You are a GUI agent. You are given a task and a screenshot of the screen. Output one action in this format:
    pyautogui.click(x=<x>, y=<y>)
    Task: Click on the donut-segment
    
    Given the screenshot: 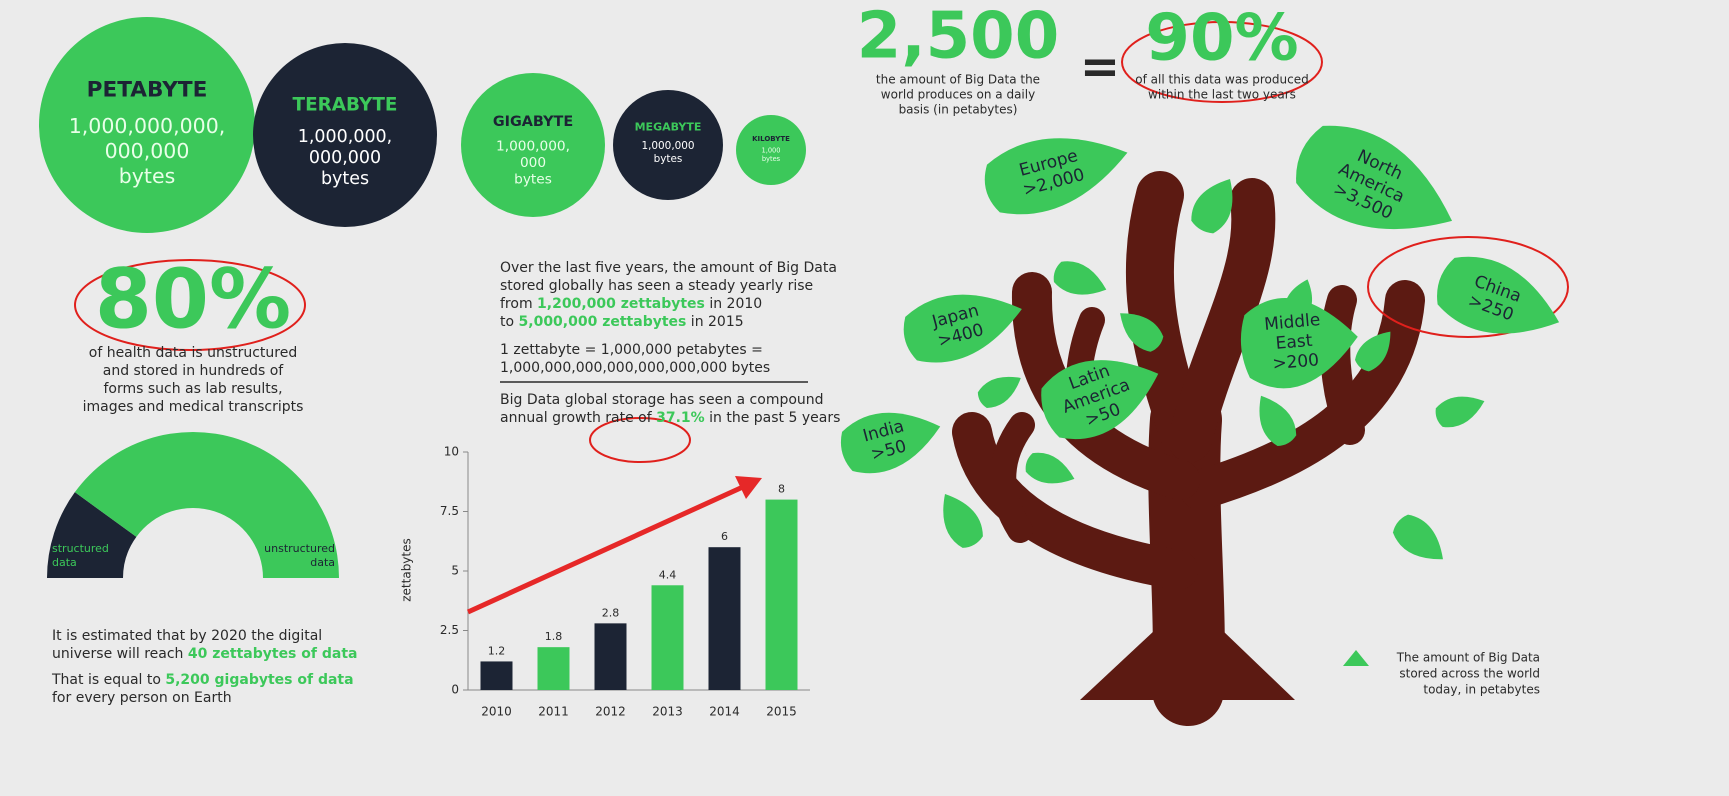 What is the action you would take?
    pyautogui.click(x=92, y=535)
    